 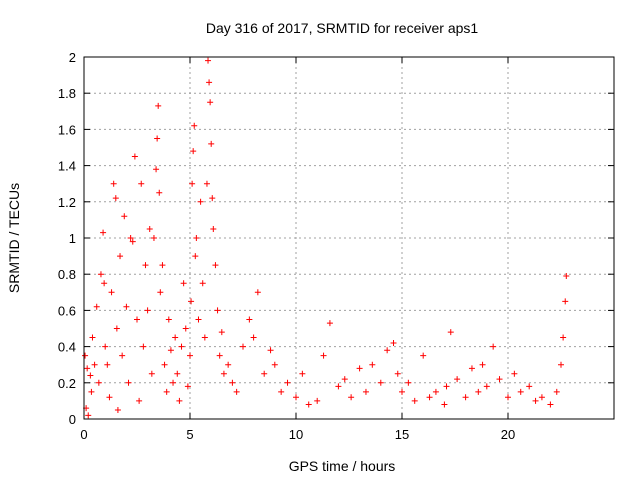 I want to click on y-tick-label: 0.4, so click(x=67, y=347).